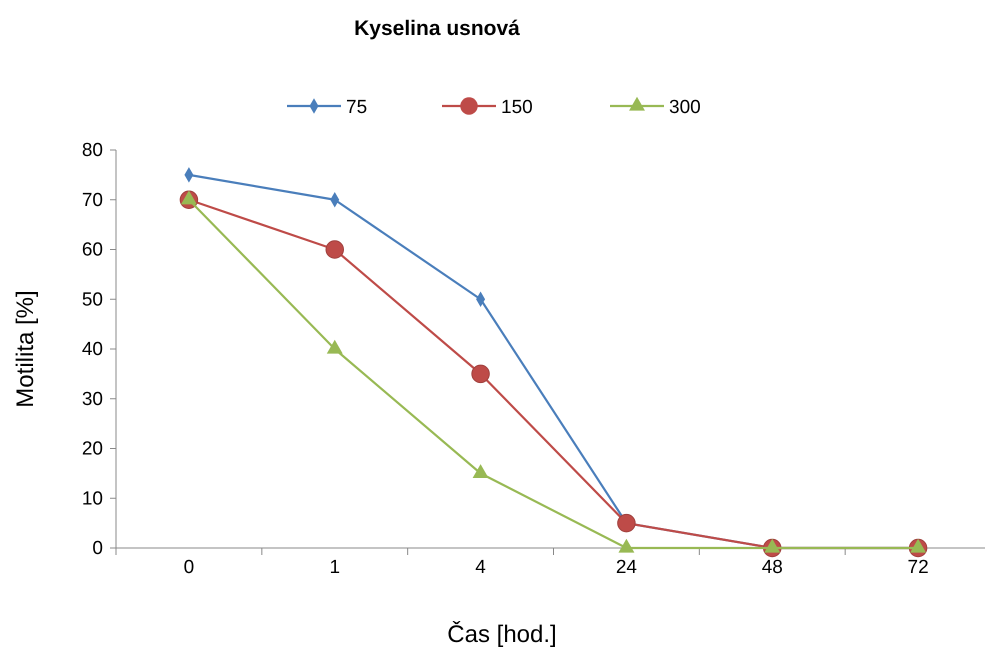 The height and width of the screenshot is (649, 985). What do you see at coordinates (502, 634) in the screenshot?
I see `x-axis-title: Čas [hod.]` at bounding box center [502, 634].